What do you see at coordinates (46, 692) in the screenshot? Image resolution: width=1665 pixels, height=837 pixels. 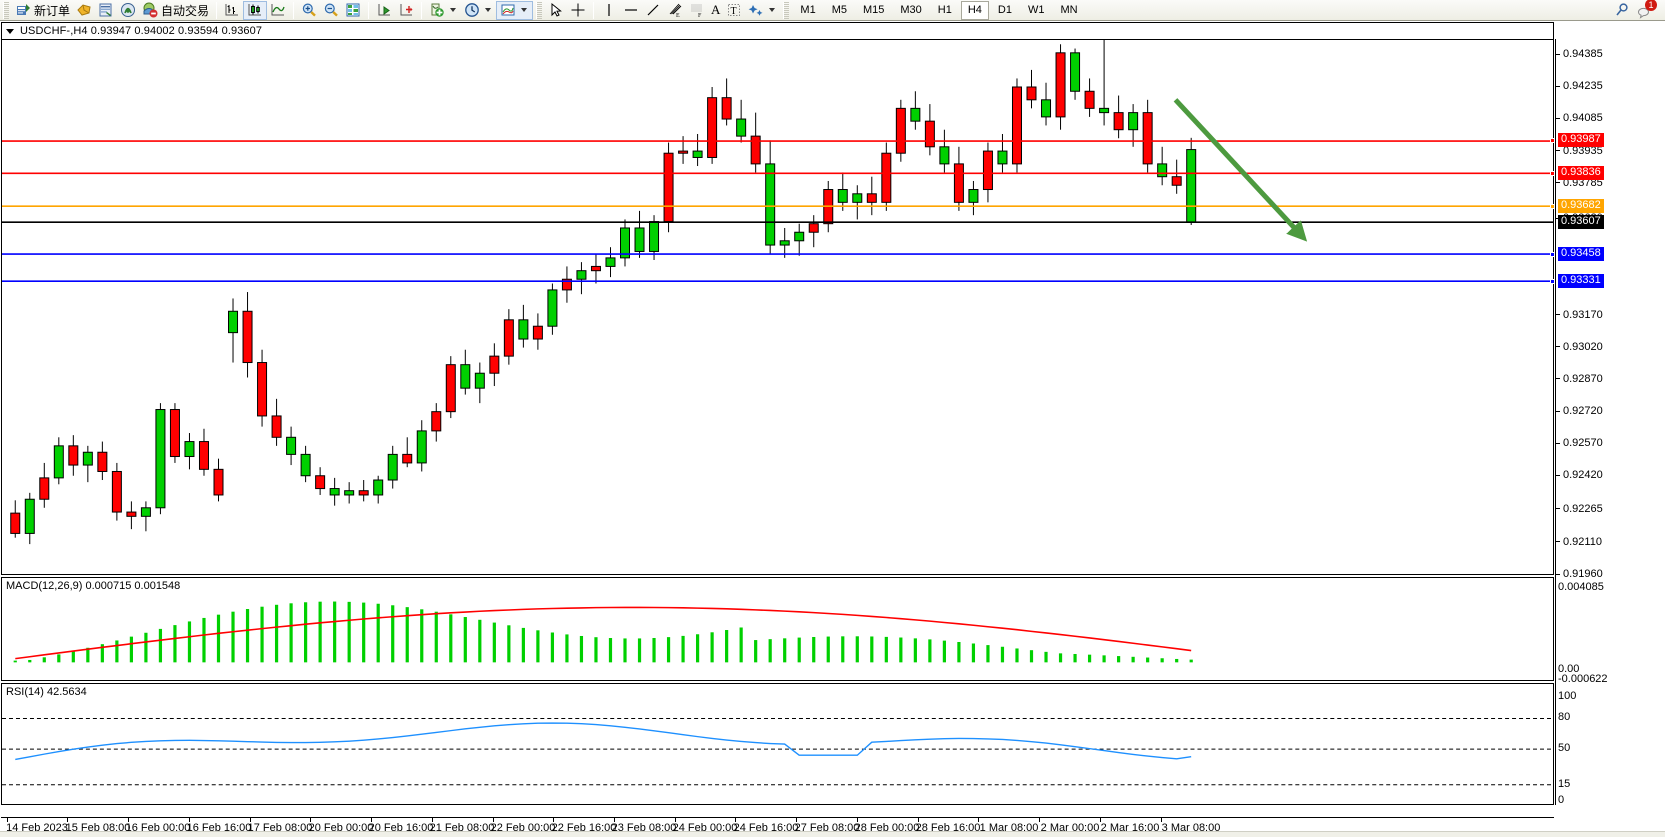 I see `rsi-label: RSI(14) 42.5634` at bounding box center [46, 692].